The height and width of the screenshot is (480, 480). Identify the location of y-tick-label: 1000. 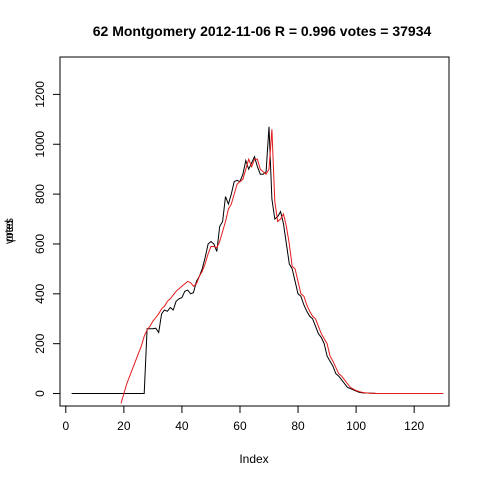
(40, 144).